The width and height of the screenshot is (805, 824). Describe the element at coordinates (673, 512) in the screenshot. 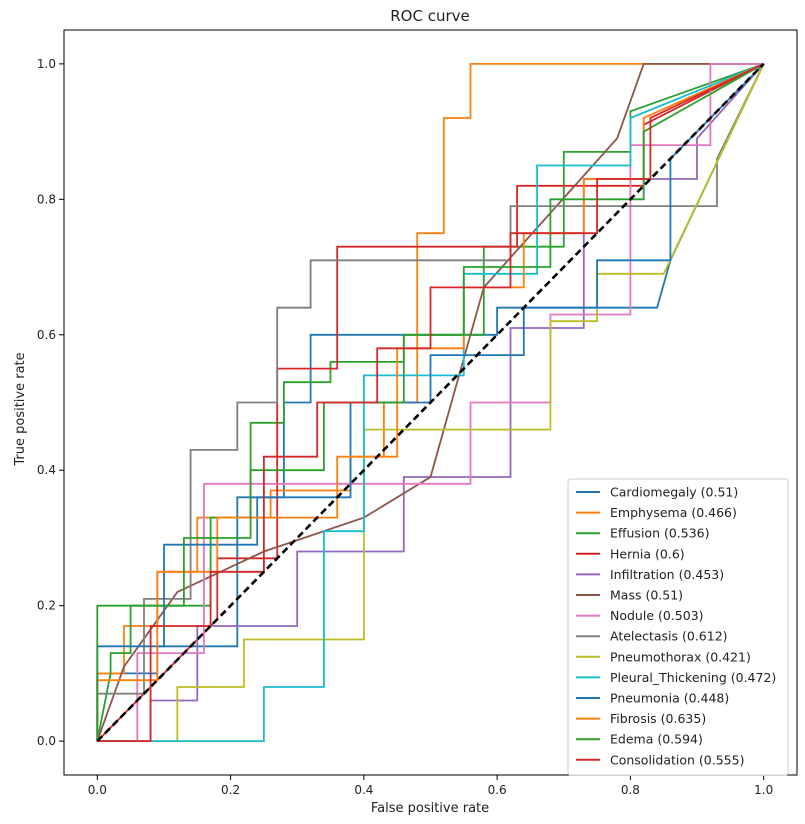

I see `legend-label: Emphysema (0.466)` at that location.